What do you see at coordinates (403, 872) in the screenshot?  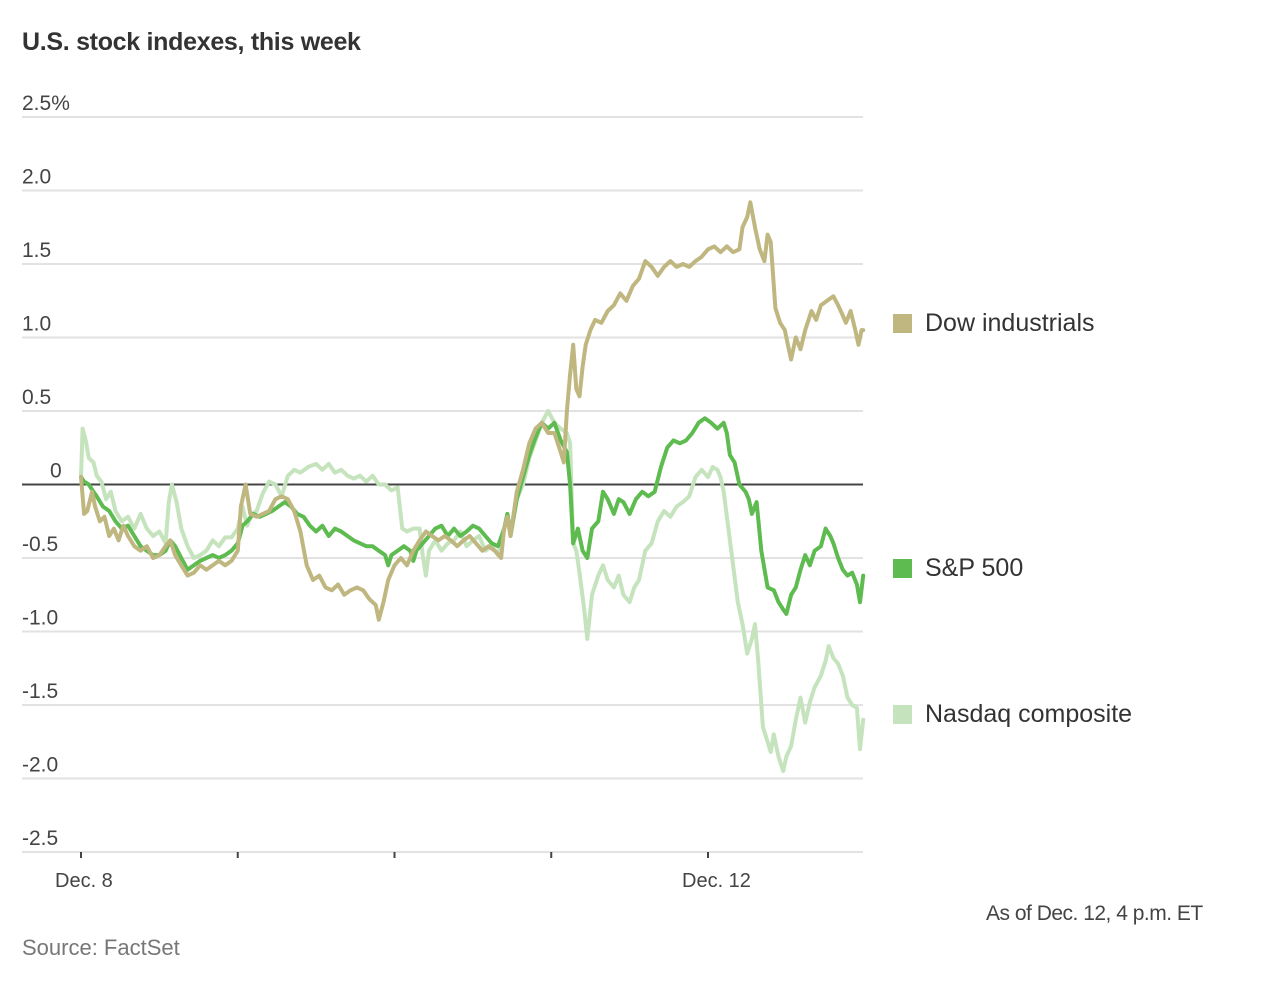 I see `x-axis: Dec. 8 Dec. 12` at bounding box center [403, 872].